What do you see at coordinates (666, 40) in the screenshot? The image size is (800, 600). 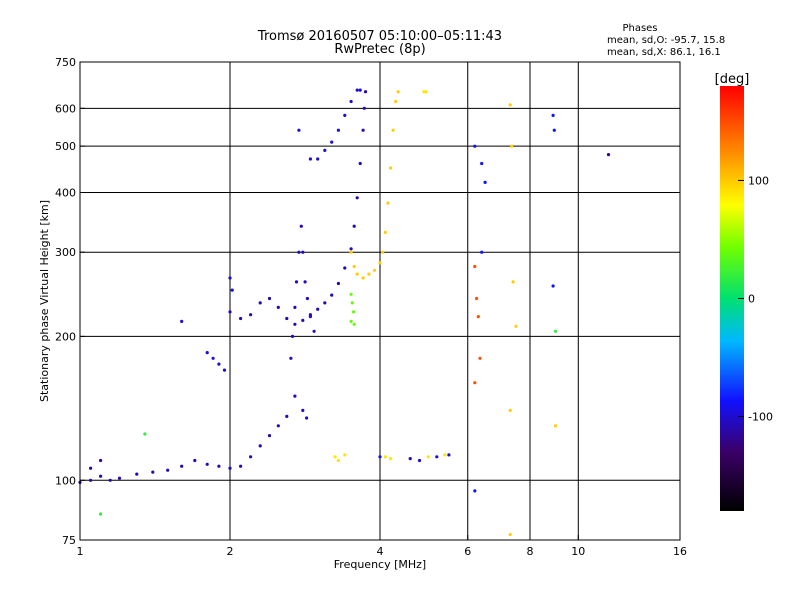 I see `phase-box-line-o: mean, sd,O: -95.7, 15.8` at bounding box center [666, 40].